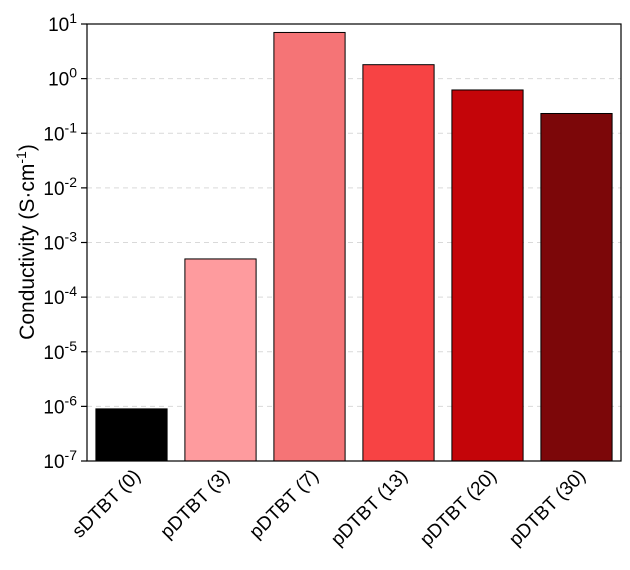  What do you see at coordinates (21, 157) in the screenshot?
I see `y-axis-title-sup: -1` at bounding box center [21, 157].